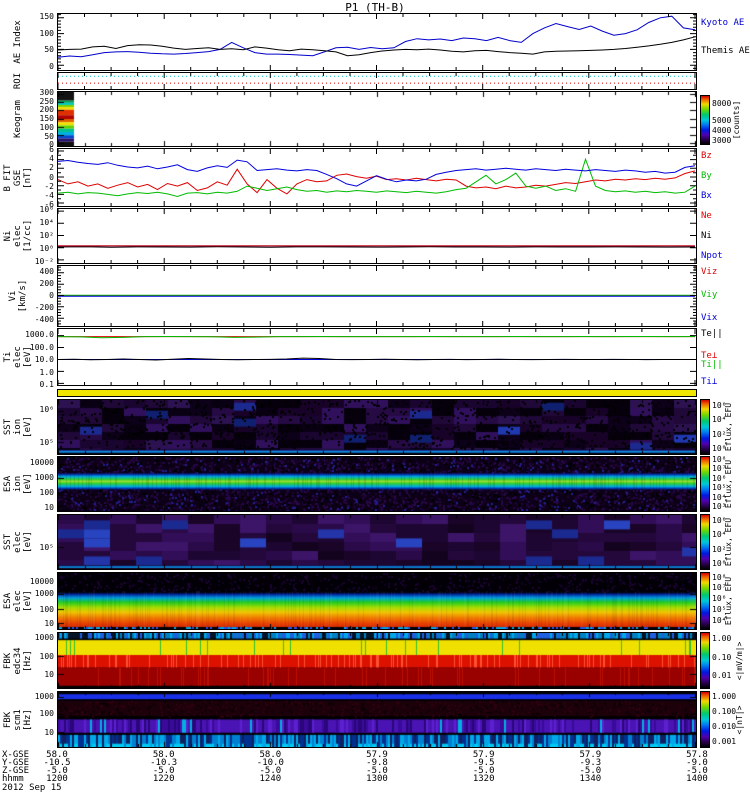  I want to click on axis-value-YGSE-5: -9.3, so click(590, 763).